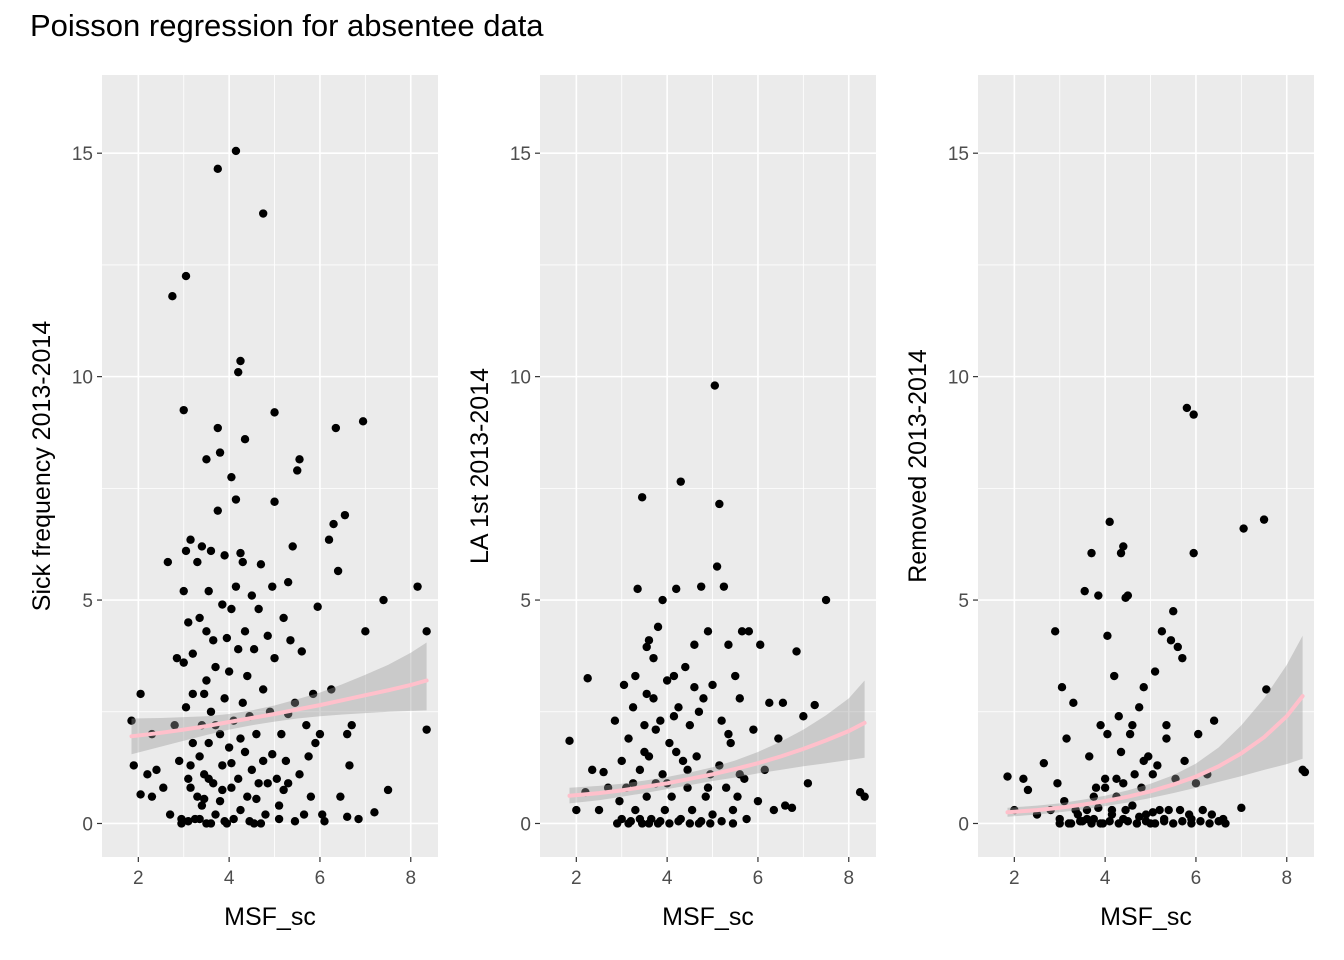 This screenshot has width=1344, height=960. Describe the element at coordinates (82, 154) in the screenshot. I see `y-tick-label: 15` at that location.